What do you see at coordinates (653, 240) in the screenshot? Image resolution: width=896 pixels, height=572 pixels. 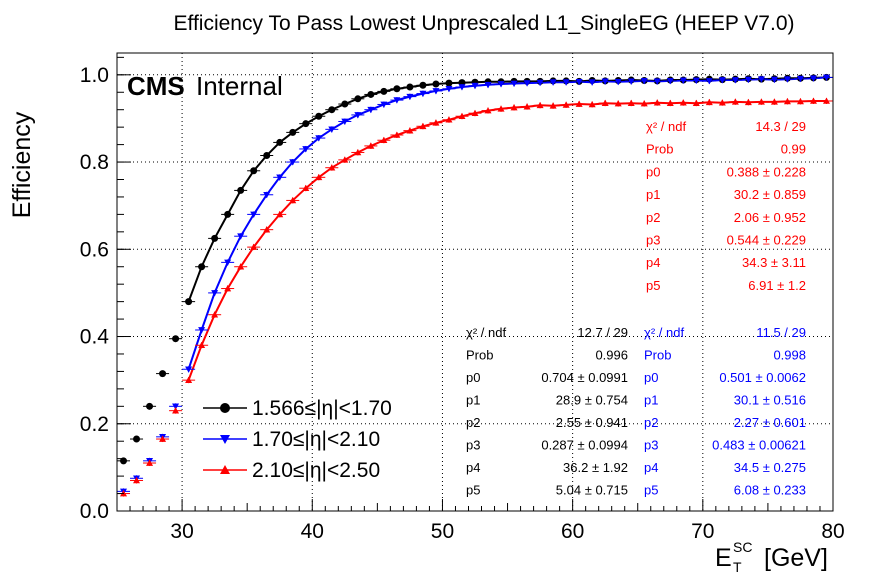 I see `fit-param-label: p3` at bounding box center [653, 240].